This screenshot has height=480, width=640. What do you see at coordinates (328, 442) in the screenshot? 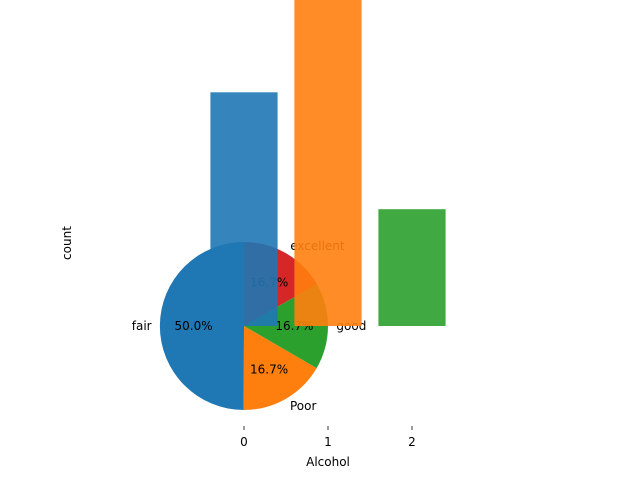
I see `x-tick-label: 1` at bounding box center [328, 442].